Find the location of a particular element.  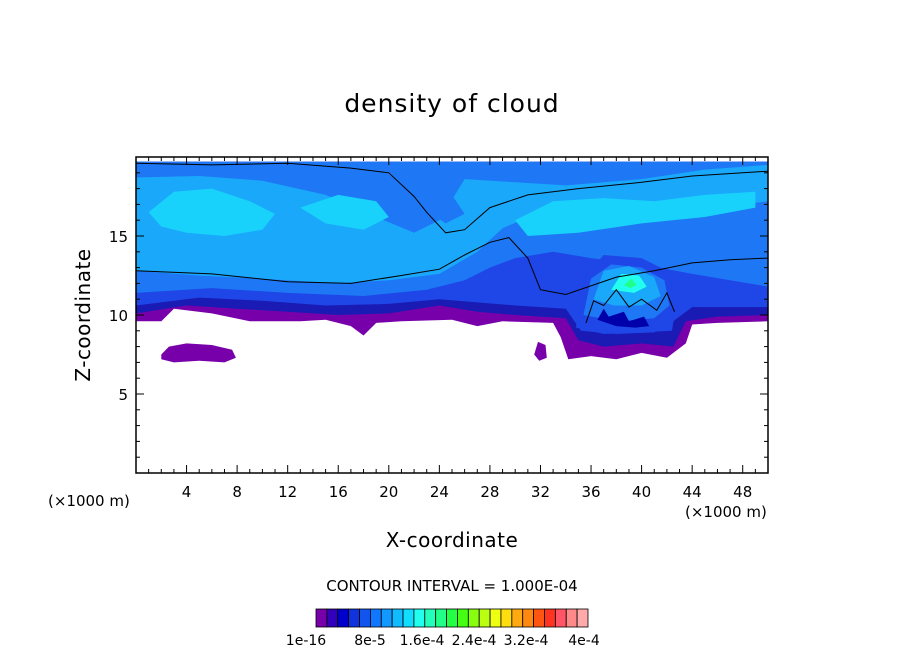

y-tick-label: 10 is located at coordinates (118, 316).